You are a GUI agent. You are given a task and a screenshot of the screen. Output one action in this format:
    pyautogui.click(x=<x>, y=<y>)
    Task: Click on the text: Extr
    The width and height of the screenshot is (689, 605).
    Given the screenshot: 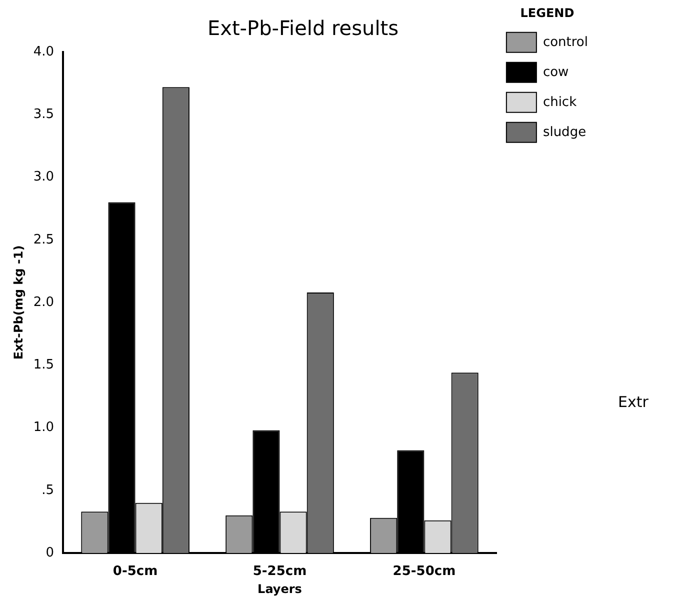 What is the action you would take?
    pyautogui.click(x=633, y=402)
    